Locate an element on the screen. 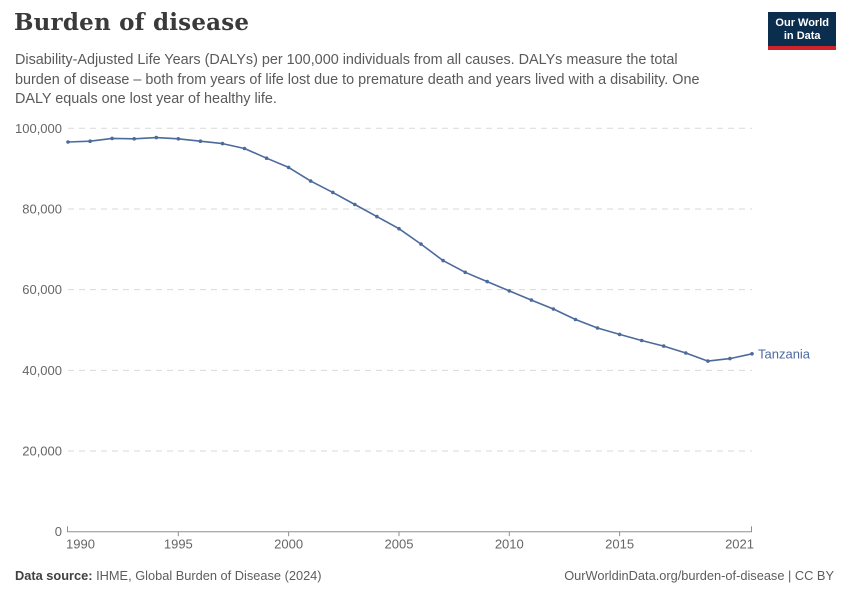 This screenshot has height=600, width=850. x-axis-tick-label: 2010 is located at coordinates (509, 544).